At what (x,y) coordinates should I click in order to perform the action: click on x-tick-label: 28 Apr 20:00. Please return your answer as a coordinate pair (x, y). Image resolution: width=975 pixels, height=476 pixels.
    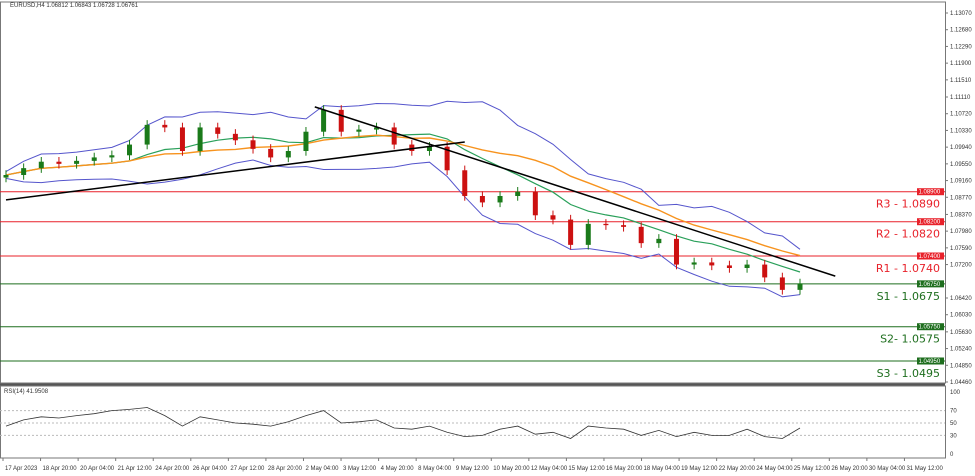
    Looking at the image, I should click on (285, 469).